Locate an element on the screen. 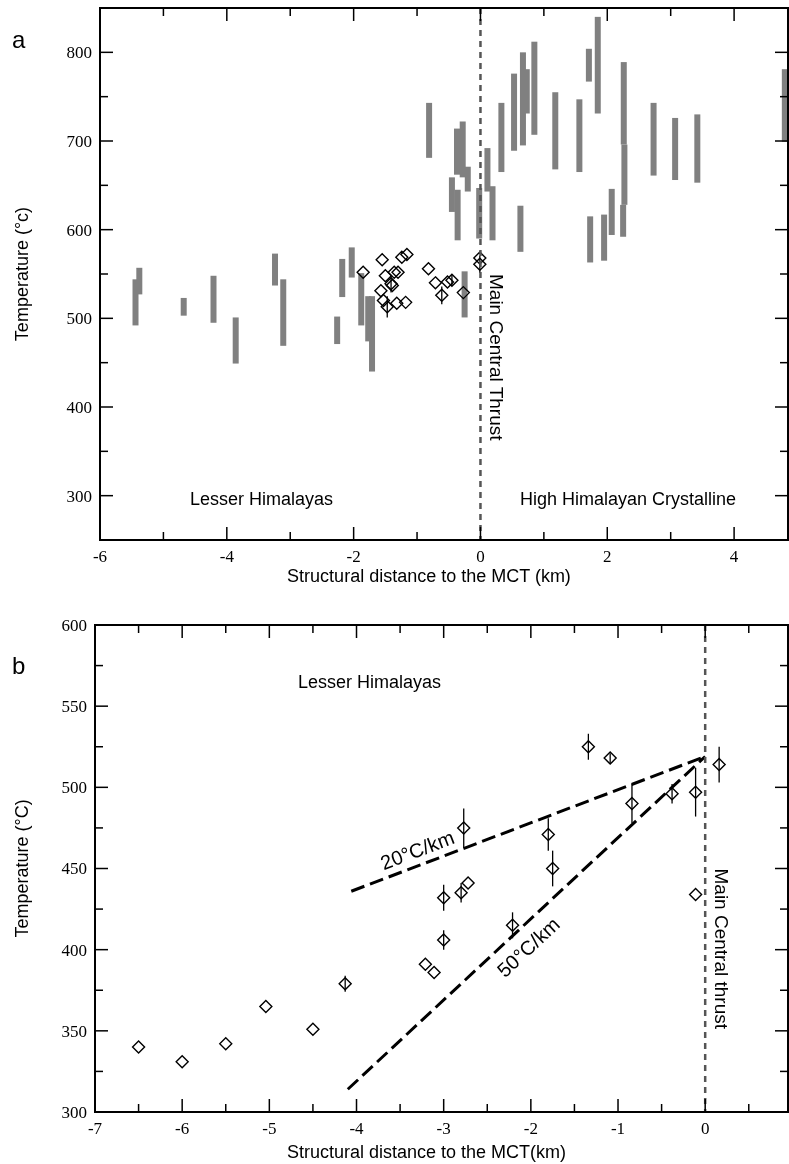 The width and height of the screenshot is (789, 1164). annotation: High Himalayan Crystalline is located at coordinates (628, 499).